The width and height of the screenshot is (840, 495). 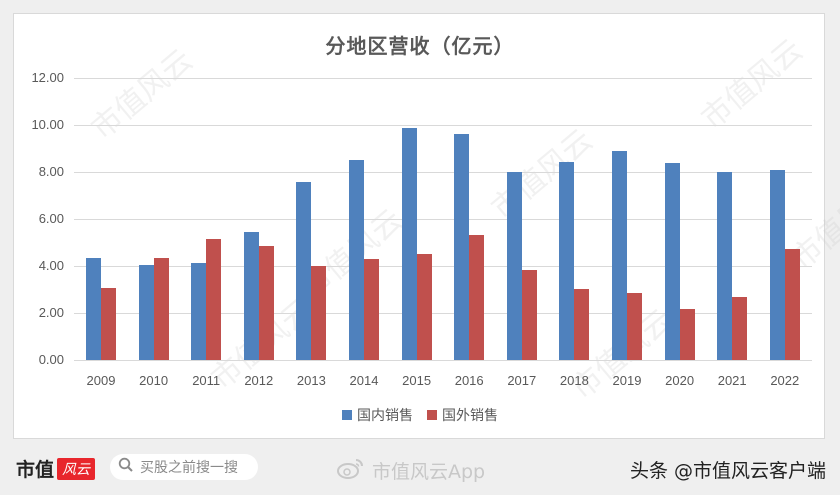 I want to click on bar-domestic-2009, so click(x=93, y=309).